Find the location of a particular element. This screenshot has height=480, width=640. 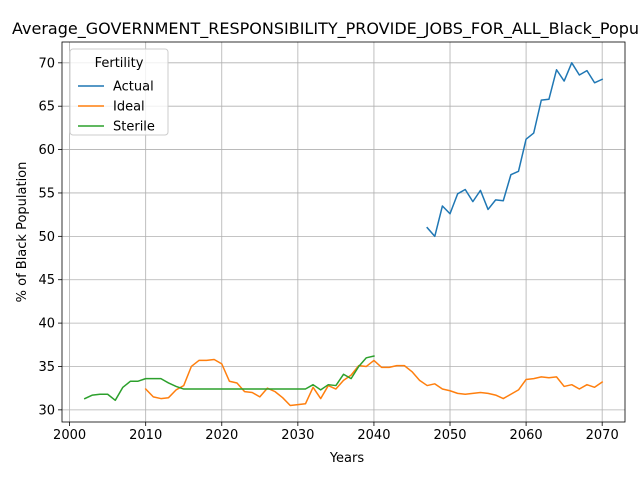

x-tick-label: 2040 is located at coordinates (373, 435).